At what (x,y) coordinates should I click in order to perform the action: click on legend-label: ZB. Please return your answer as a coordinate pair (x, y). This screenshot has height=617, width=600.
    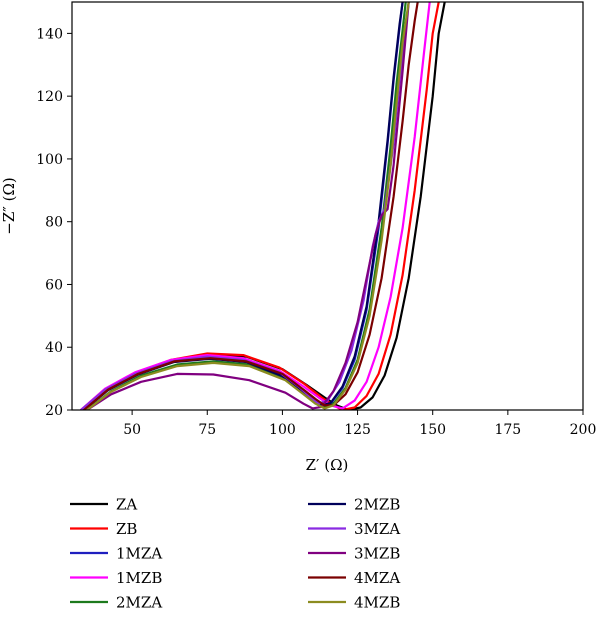
    Looking at the image, I should click on (126, 529).